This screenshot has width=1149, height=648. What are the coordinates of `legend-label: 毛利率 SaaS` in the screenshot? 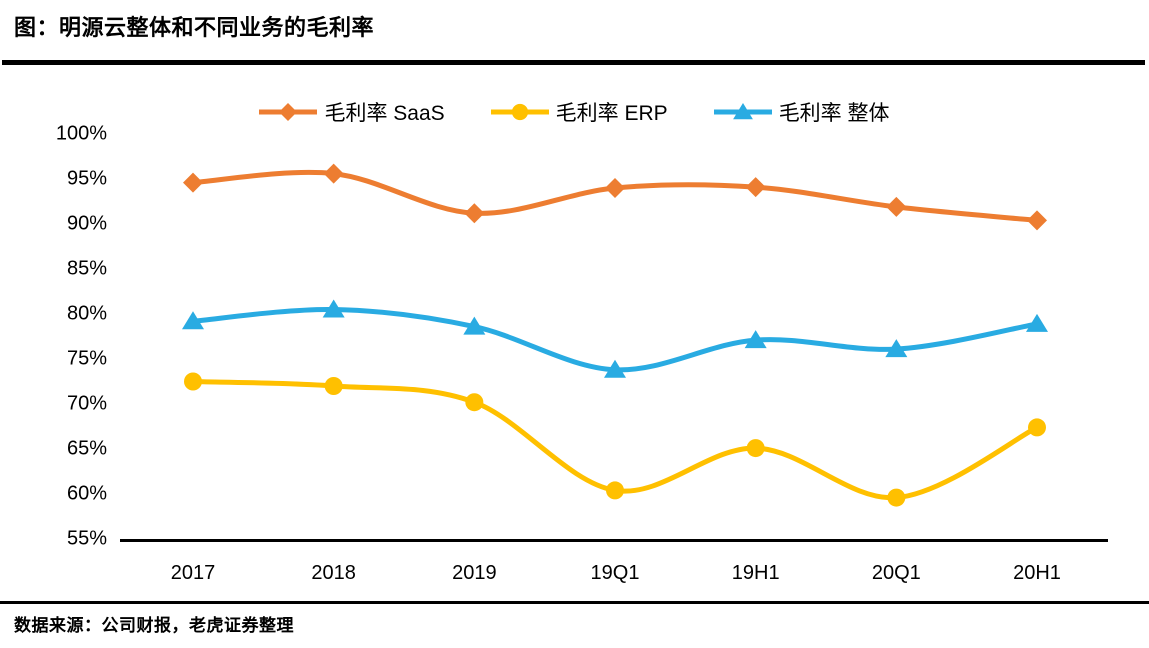 It's located at (384, 113).